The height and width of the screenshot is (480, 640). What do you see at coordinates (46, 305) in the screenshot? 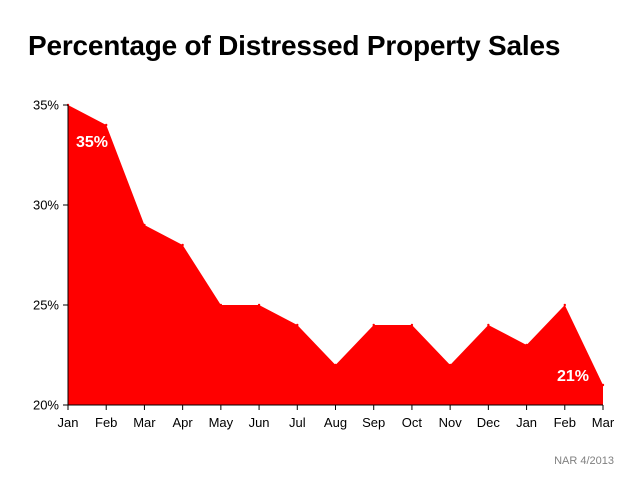
I see `y-tick-label: 25%` at bounding box center [46, 305].